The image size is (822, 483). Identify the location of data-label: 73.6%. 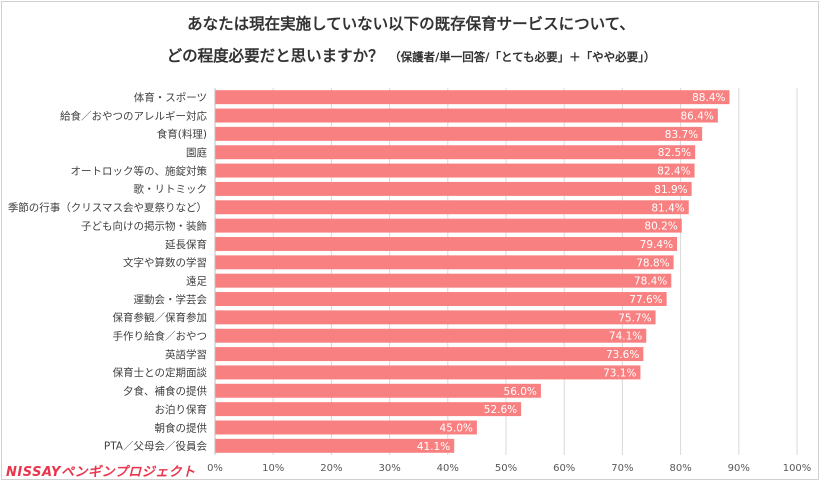
(622, 355).